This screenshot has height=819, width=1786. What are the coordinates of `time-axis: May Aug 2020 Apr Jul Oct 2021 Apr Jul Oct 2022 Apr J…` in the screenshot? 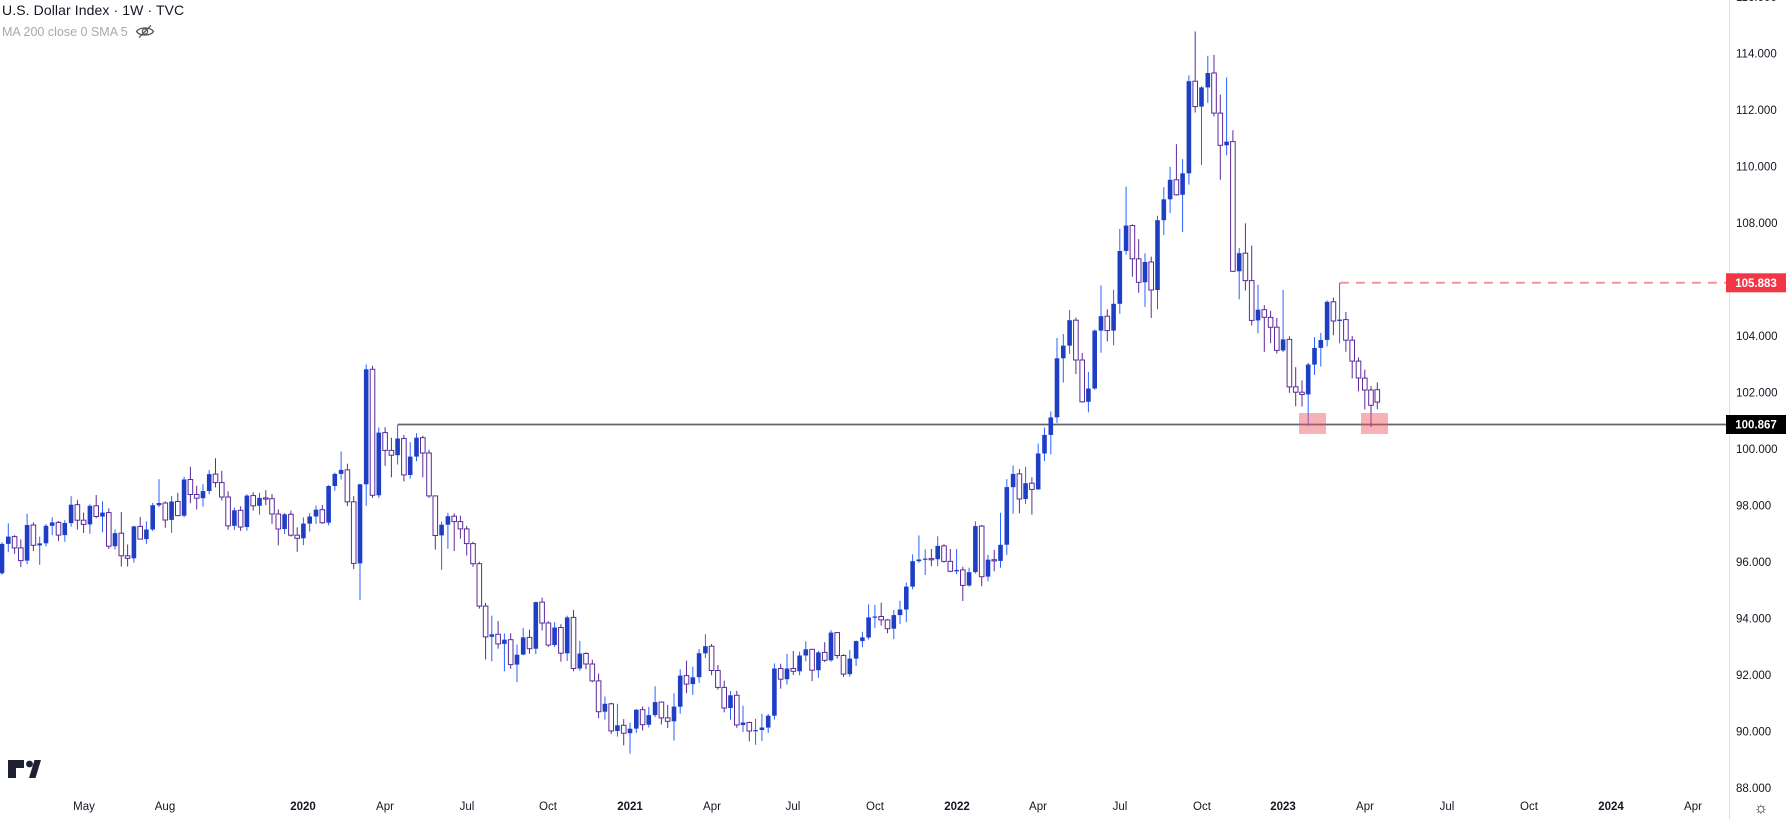 It's located at (887, 807).